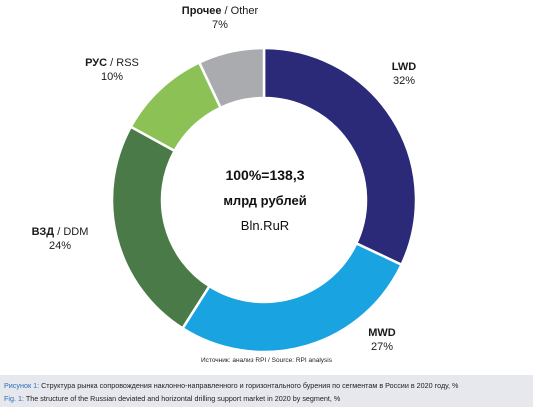  What do you see at coordinates (220, 25) in the screenshot?
I see `label-other-value: 7%` at bounding box center [220, 25].